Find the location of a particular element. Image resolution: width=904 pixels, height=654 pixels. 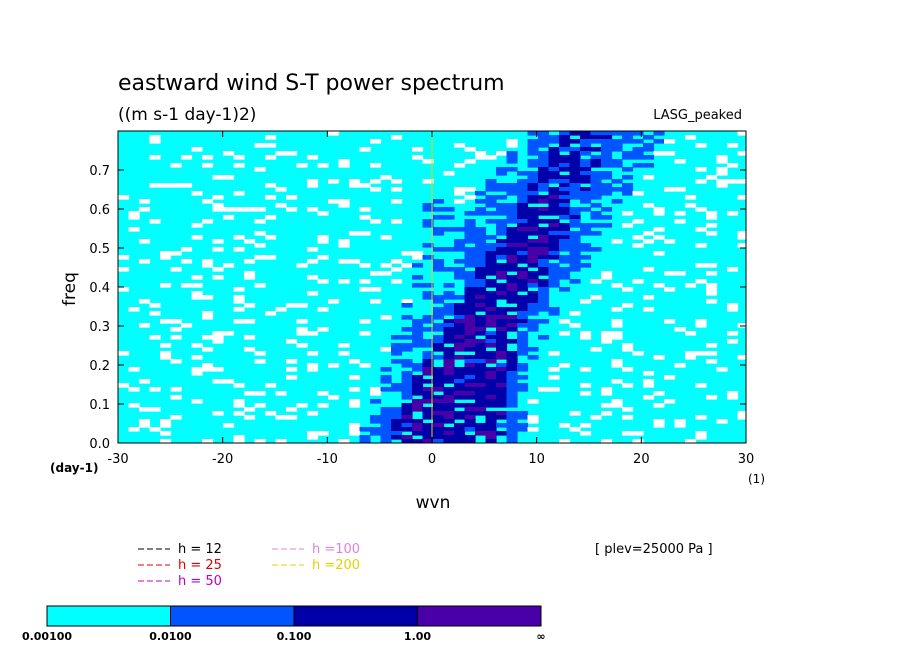

y-tick-label: 0.2 is located at coordinates (99, 366).